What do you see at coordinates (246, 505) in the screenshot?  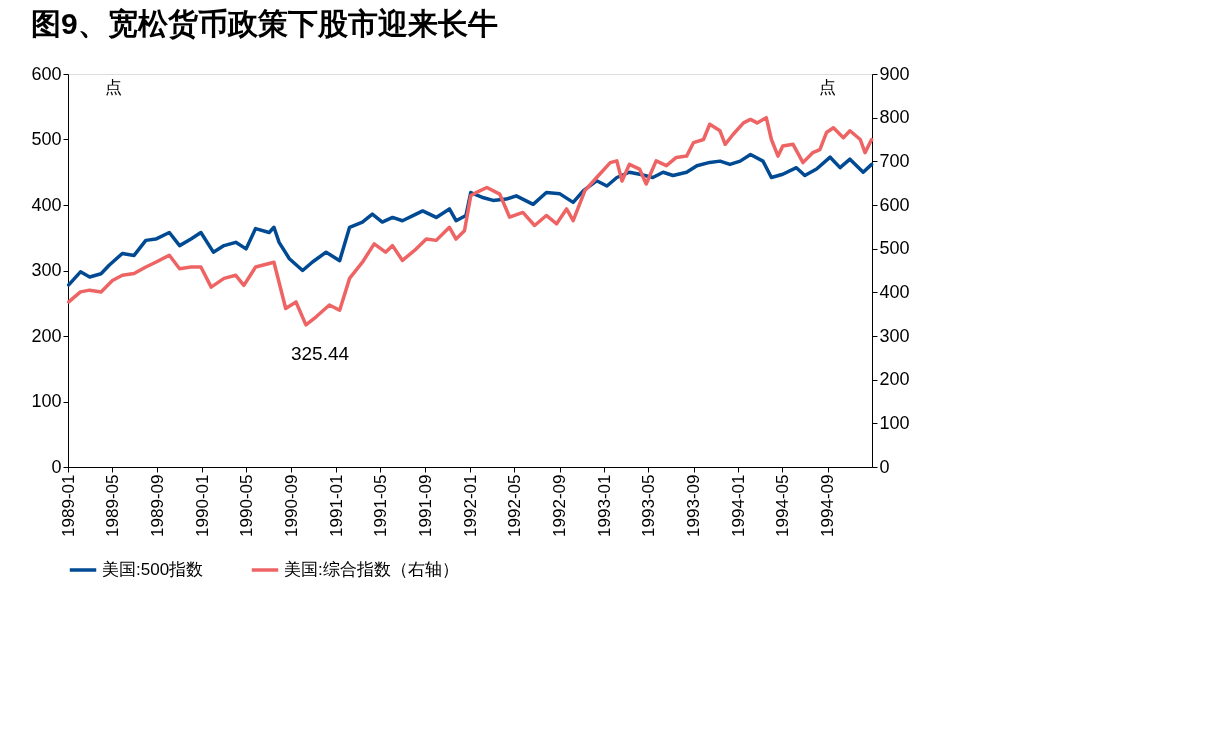 I see `x-tick-label: 1990-05` at bounding box center [246, 505].